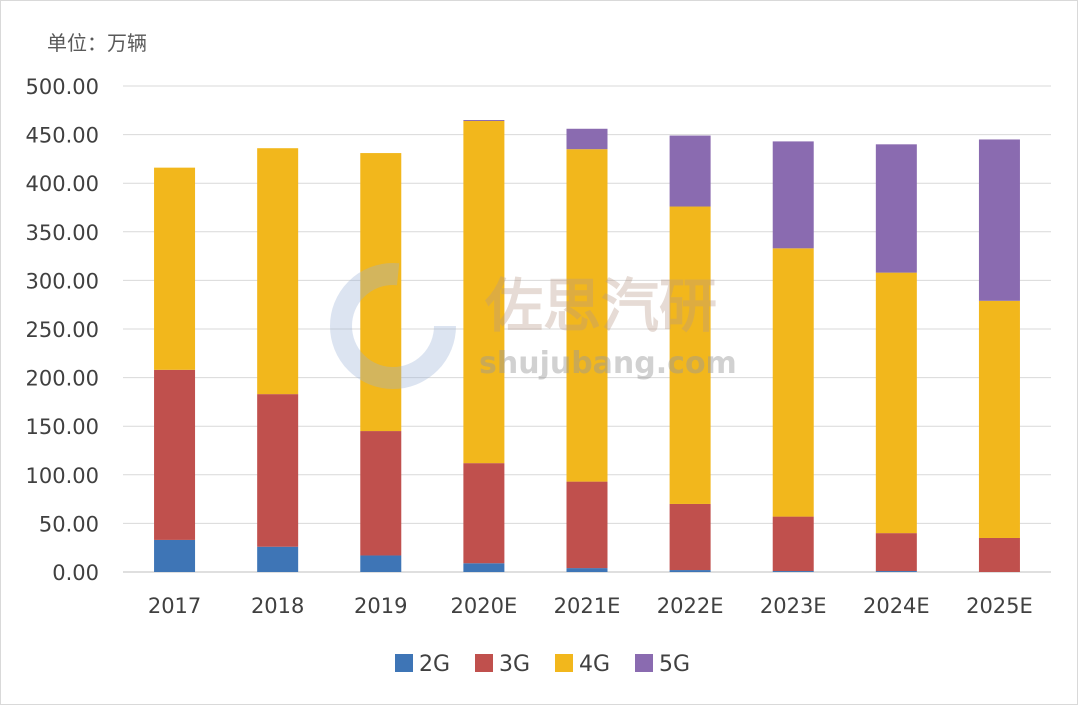 The height and width of the screenshot is (707, 1080). I want to click on x-tick-label: 2023E, so click(793, 606).